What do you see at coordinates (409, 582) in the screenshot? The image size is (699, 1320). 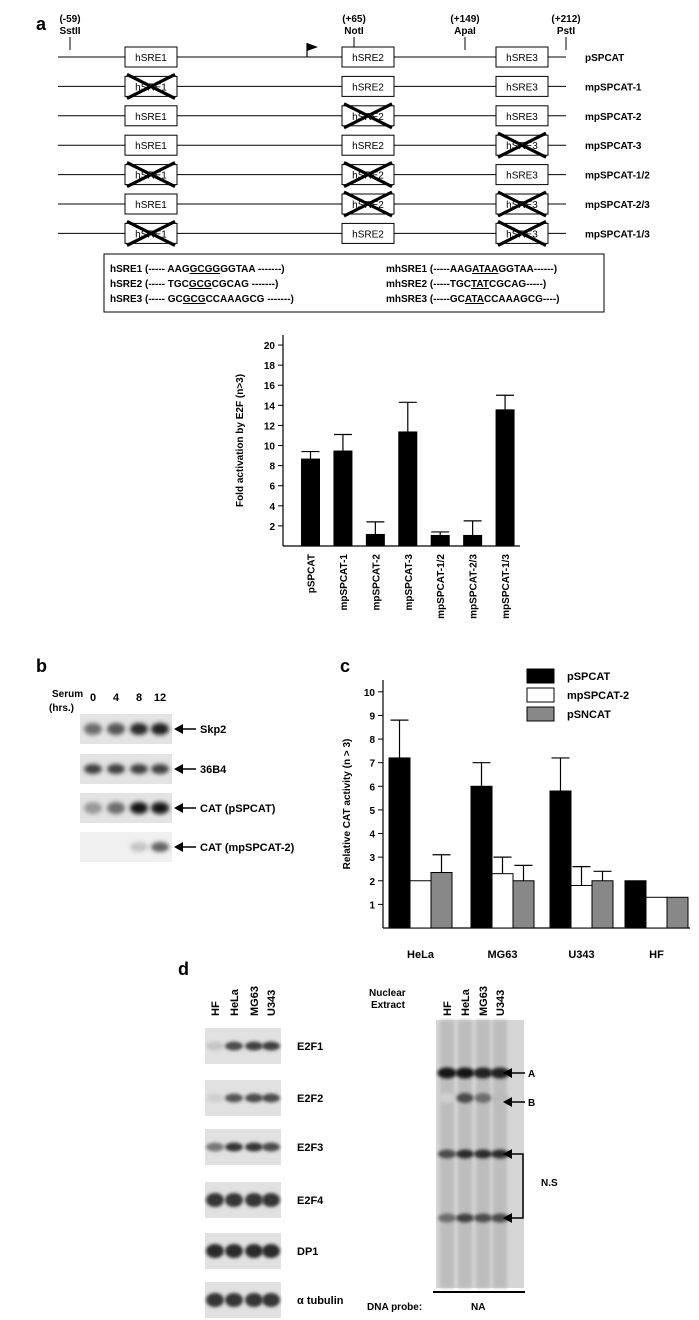 I see `x-tick-label: mpSPCAT-3` at bounding box center [409, 582].